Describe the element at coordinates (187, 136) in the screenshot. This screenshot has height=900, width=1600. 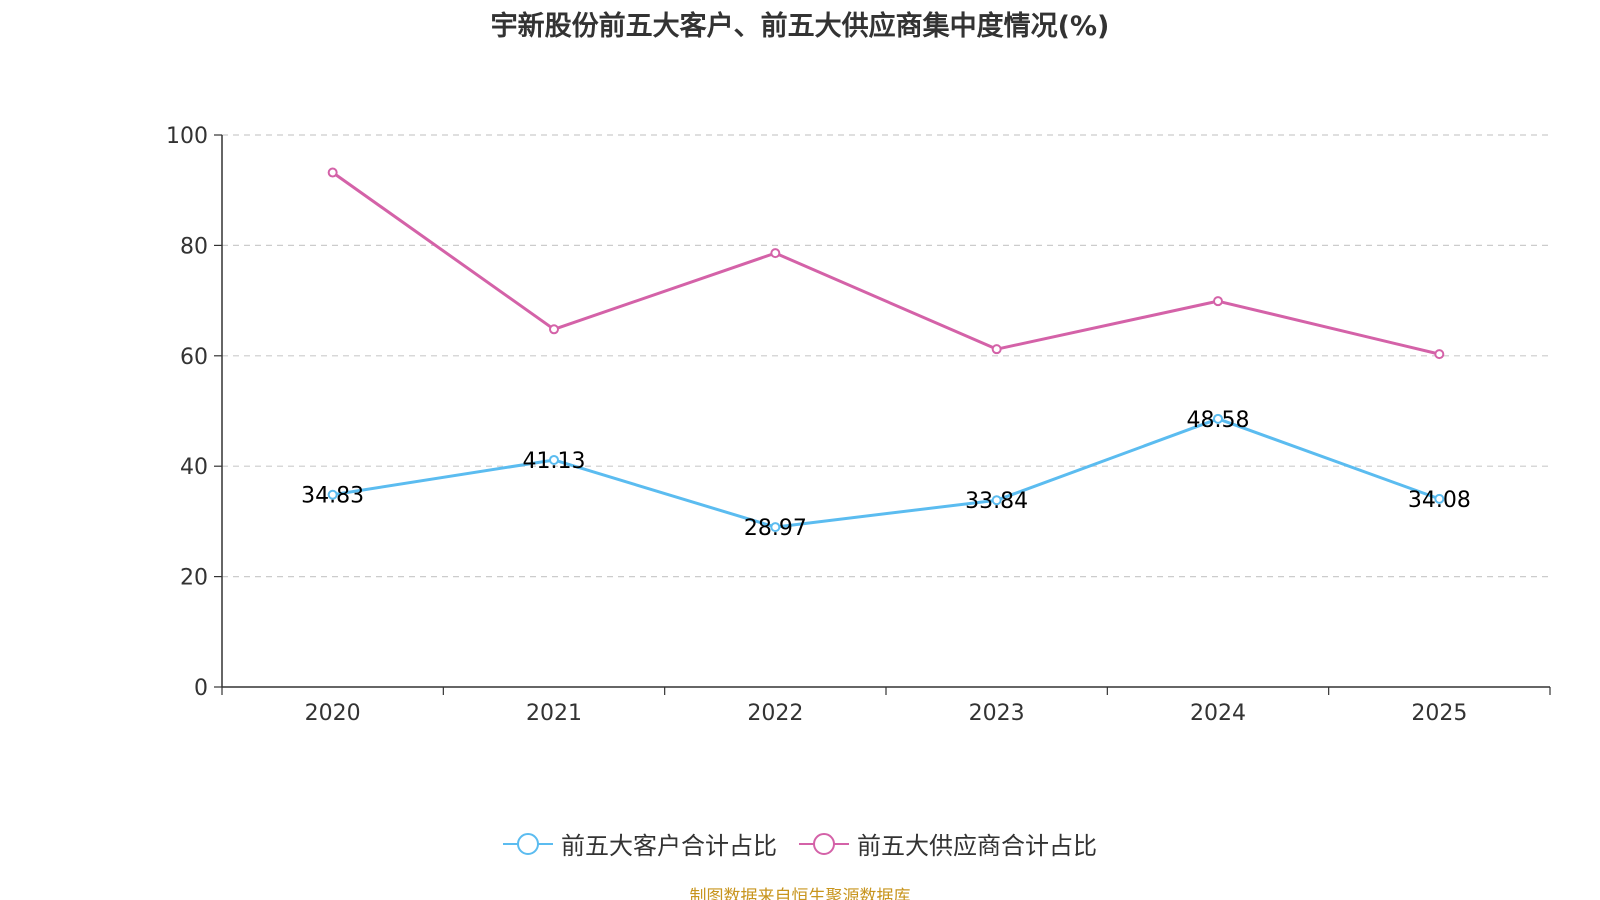
I see `y-tick-label-100: 100` at that location.